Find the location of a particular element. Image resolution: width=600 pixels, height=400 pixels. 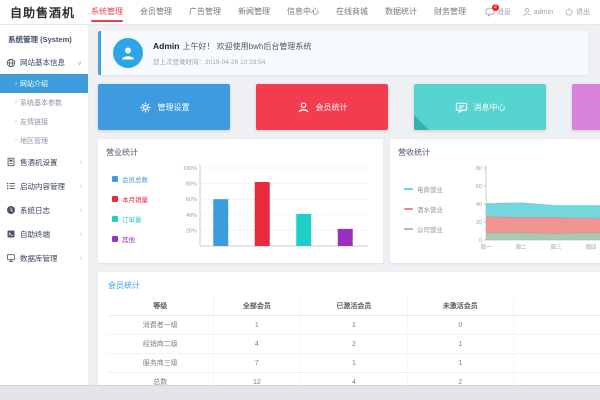

sidebar-subitem: › 友情链接 is located at coordinates (44, 121).